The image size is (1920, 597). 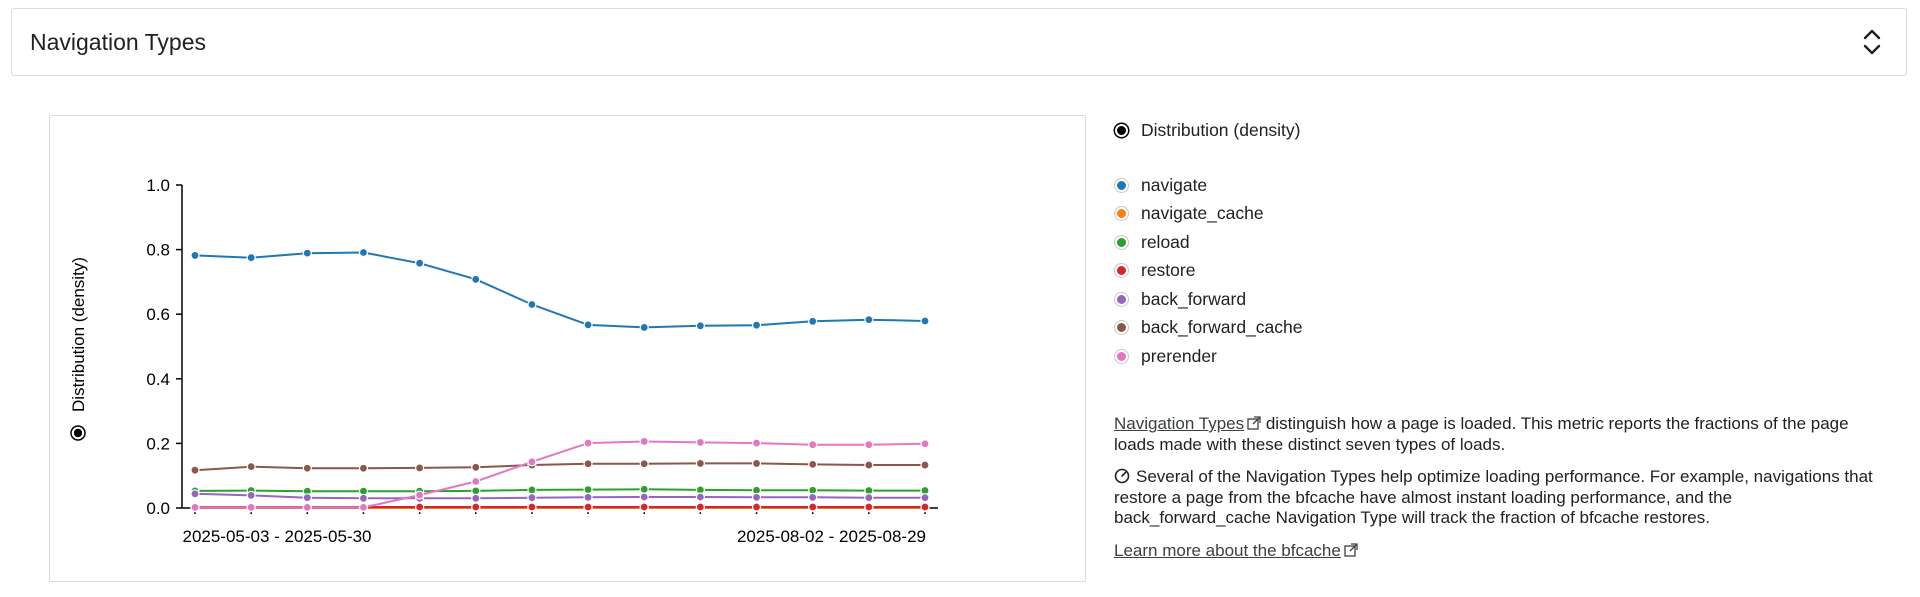 I want to click on radio-selected-icon, so click(x=1121, y=130).